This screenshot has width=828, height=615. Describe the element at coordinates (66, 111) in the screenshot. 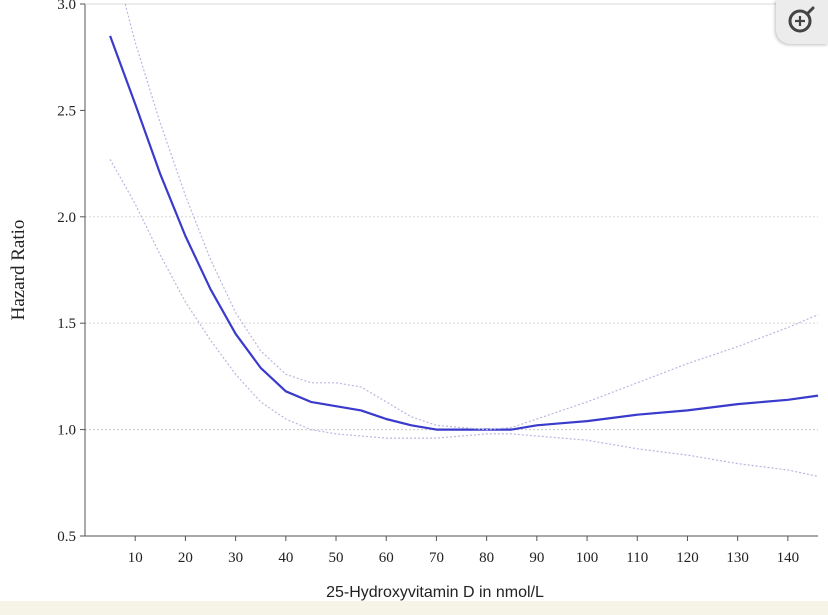

I see `y-tick-label-4: 2.5` at that location.